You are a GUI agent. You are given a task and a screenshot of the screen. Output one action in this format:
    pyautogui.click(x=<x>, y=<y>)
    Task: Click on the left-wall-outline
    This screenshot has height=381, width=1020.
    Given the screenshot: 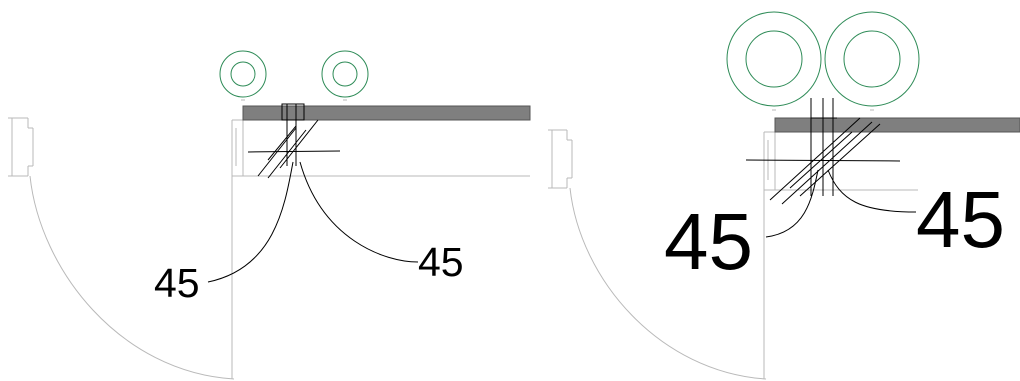 What is the action you would take?
    pyautogui.click(x=380, y=148)
    